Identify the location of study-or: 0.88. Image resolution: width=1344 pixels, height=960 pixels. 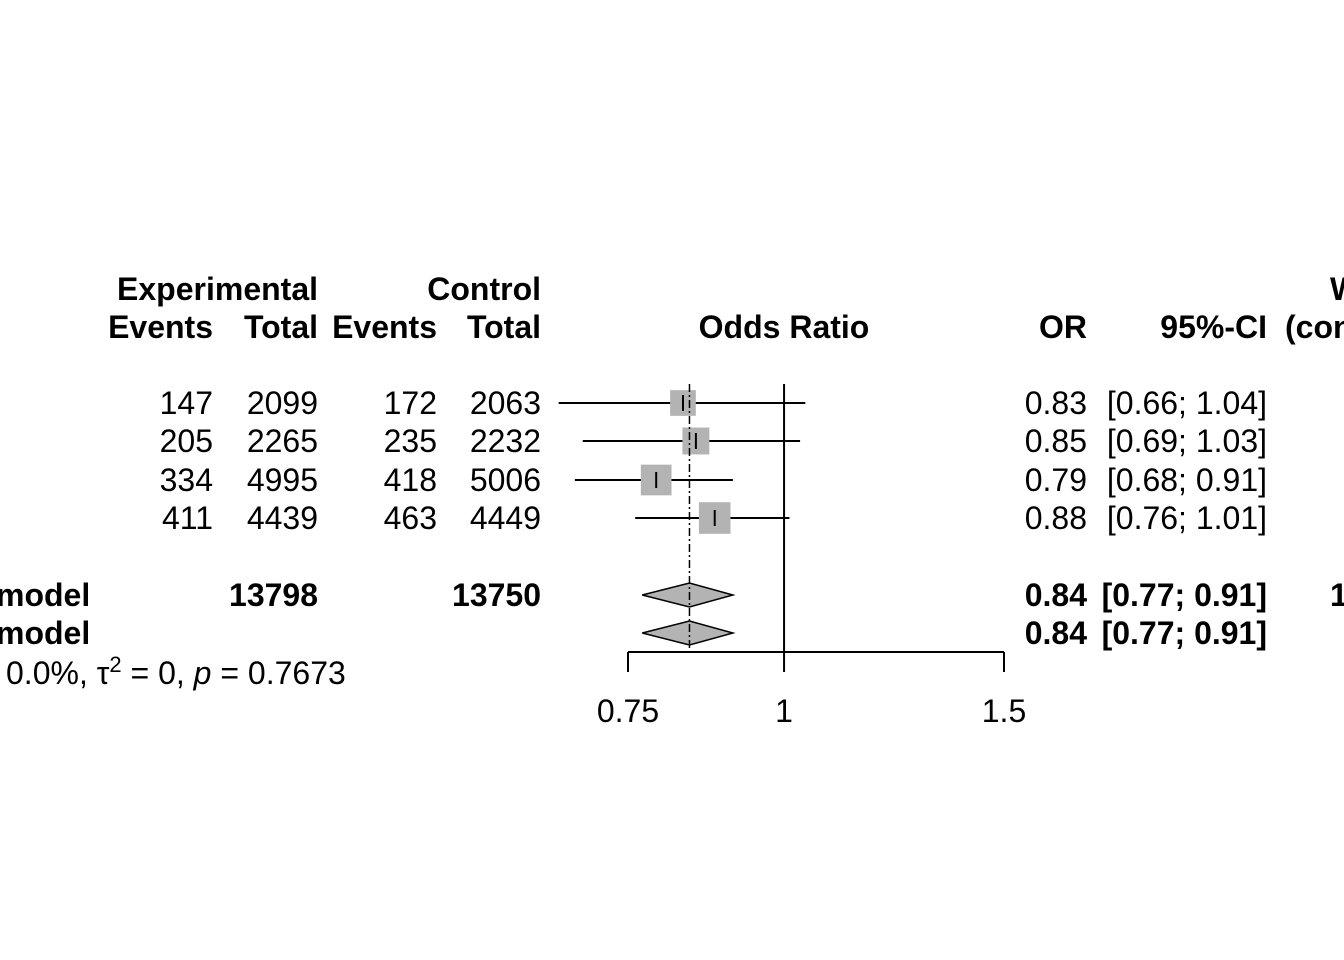
(1056, 518).